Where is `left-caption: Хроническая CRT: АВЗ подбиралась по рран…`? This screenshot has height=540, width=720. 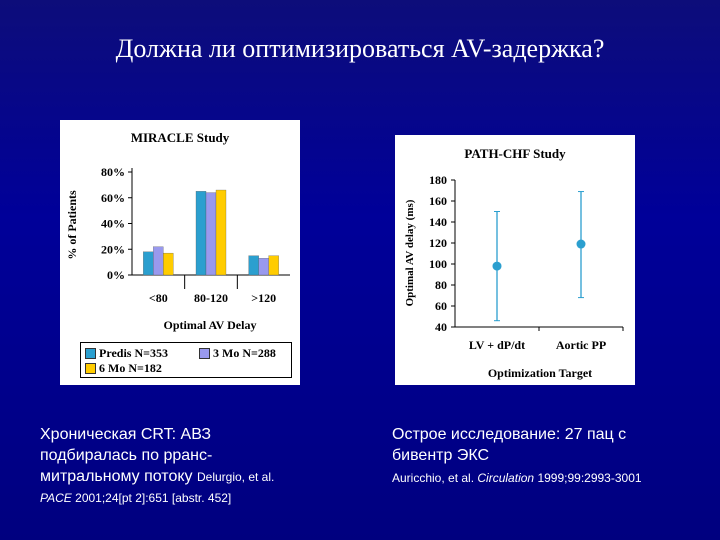
left-caption: Хроническая CRT: АВЗ подбиралась по рран… is located at coordinates (157, 466).